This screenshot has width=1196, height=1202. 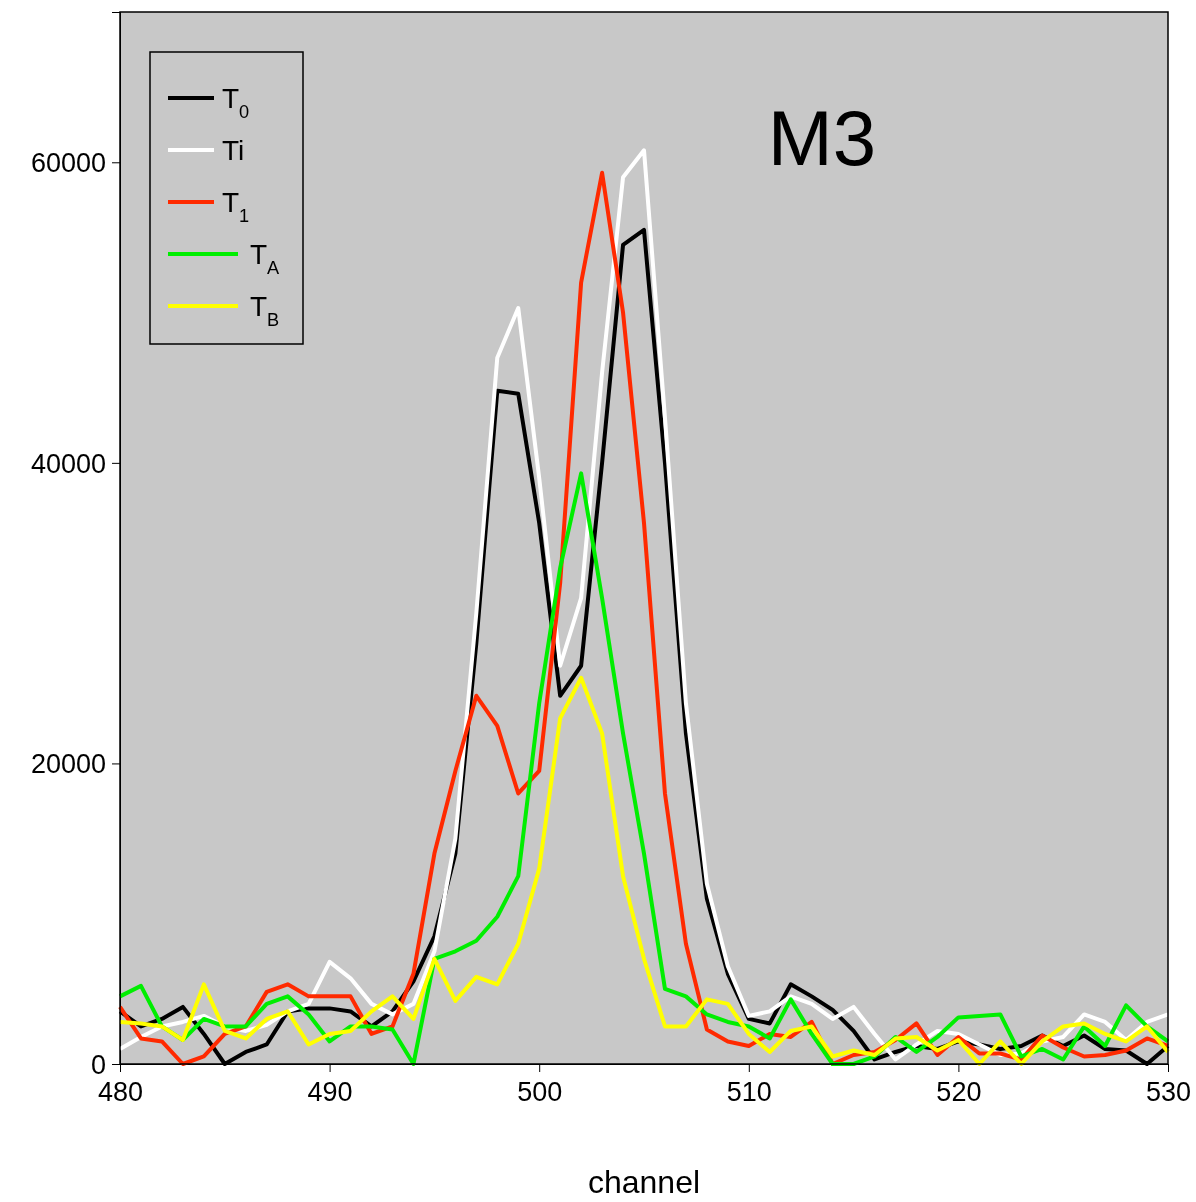 I want to click on y-tick-label: 40000, so click(x=68, y=463).